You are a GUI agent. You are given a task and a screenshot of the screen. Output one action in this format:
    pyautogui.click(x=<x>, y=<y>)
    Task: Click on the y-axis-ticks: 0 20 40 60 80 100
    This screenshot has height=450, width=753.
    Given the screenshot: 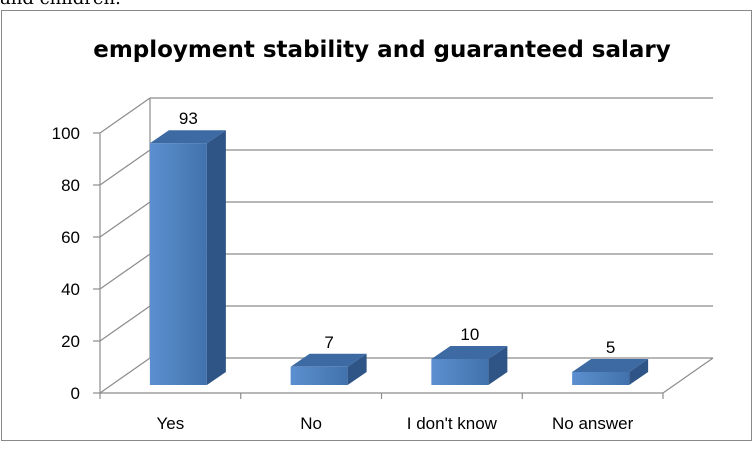 What is the action you would take?
    pyautogui.click(x=66, y=263)
    